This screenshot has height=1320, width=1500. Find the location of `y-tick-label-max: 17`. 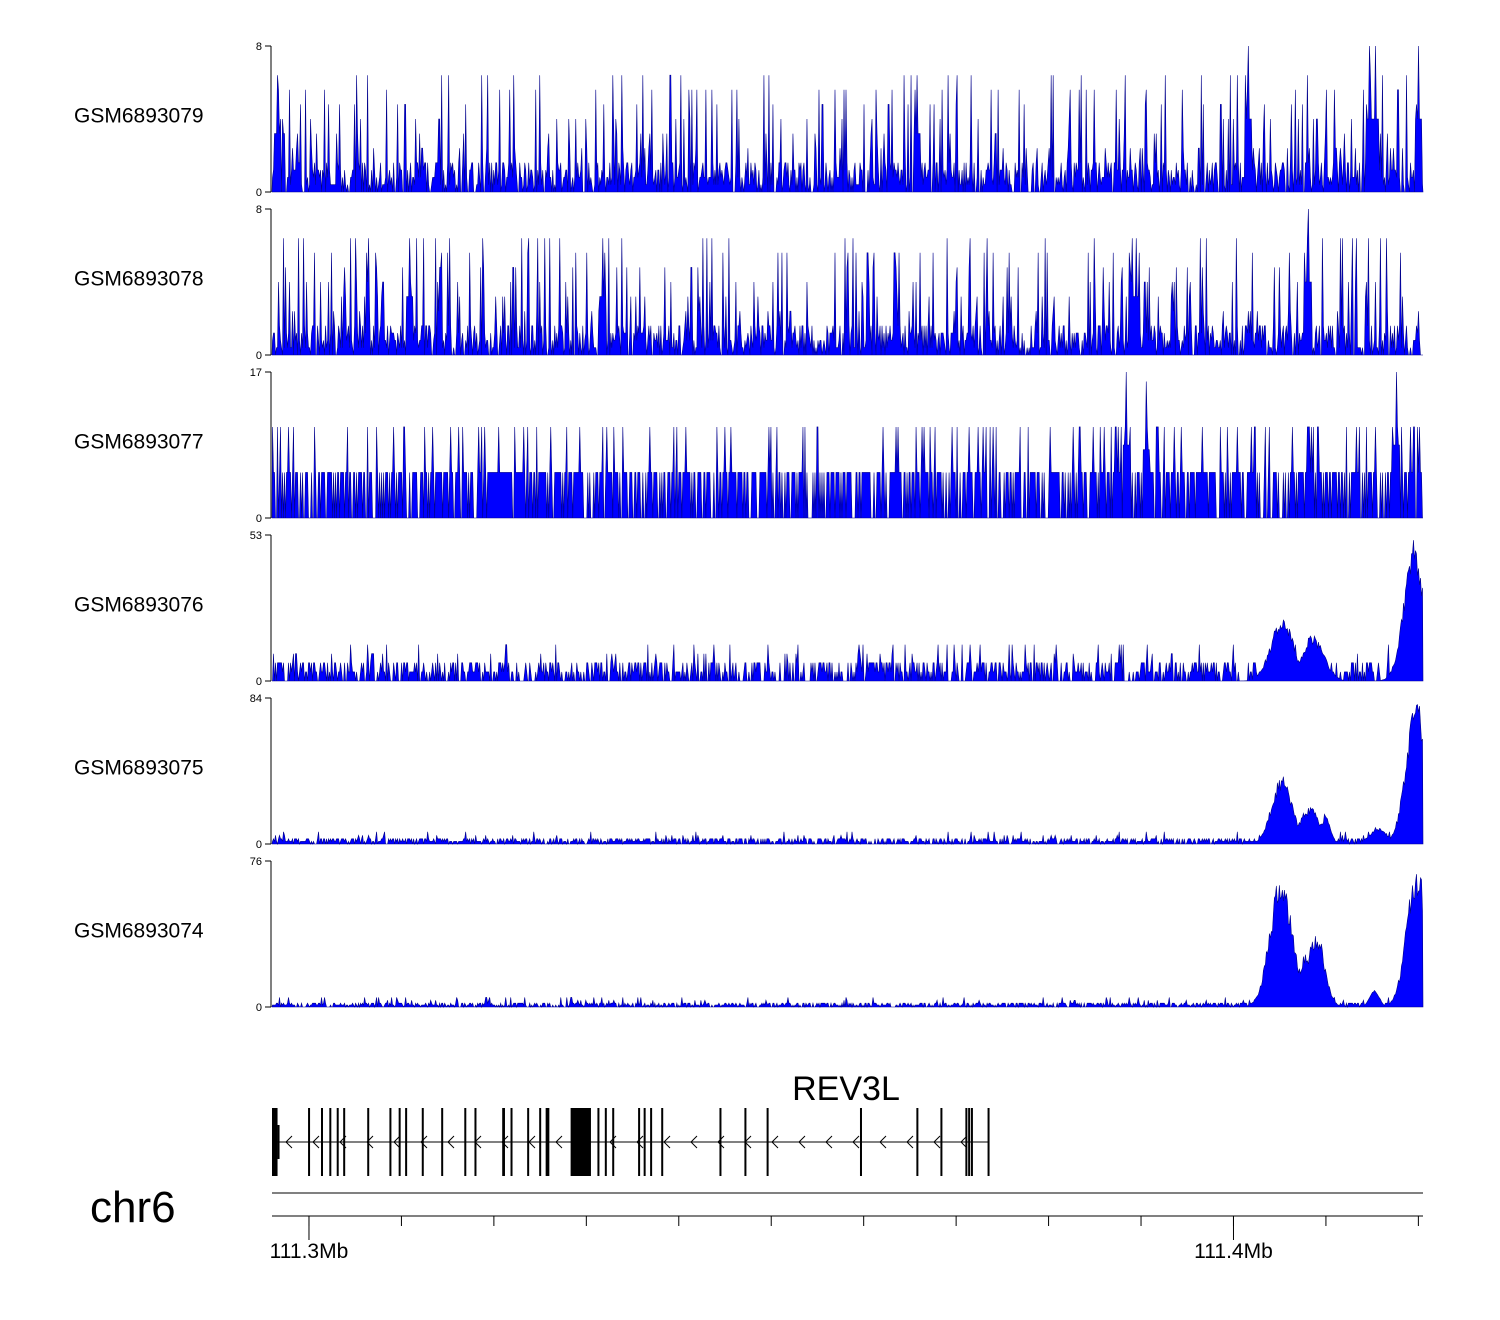

y-tick-label-max: 17 is located at coordinates (256, 373).